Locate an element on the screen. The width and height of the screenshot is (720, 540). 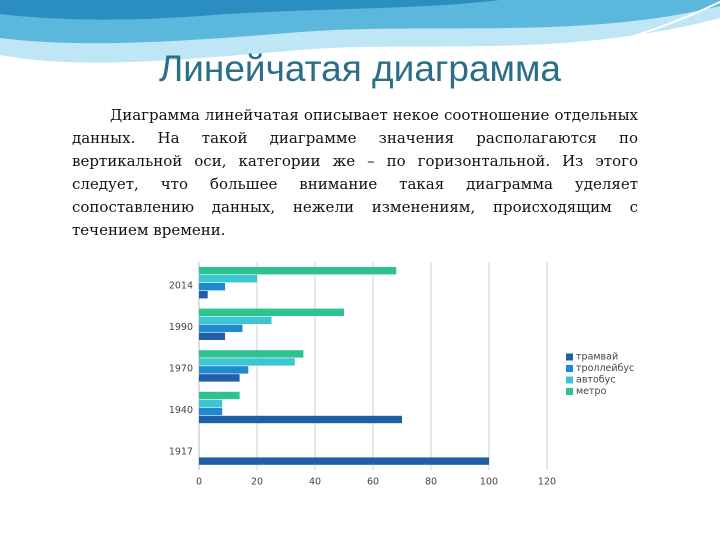
title: Линейчатая диаграмма is located at coordinates (360, 68).